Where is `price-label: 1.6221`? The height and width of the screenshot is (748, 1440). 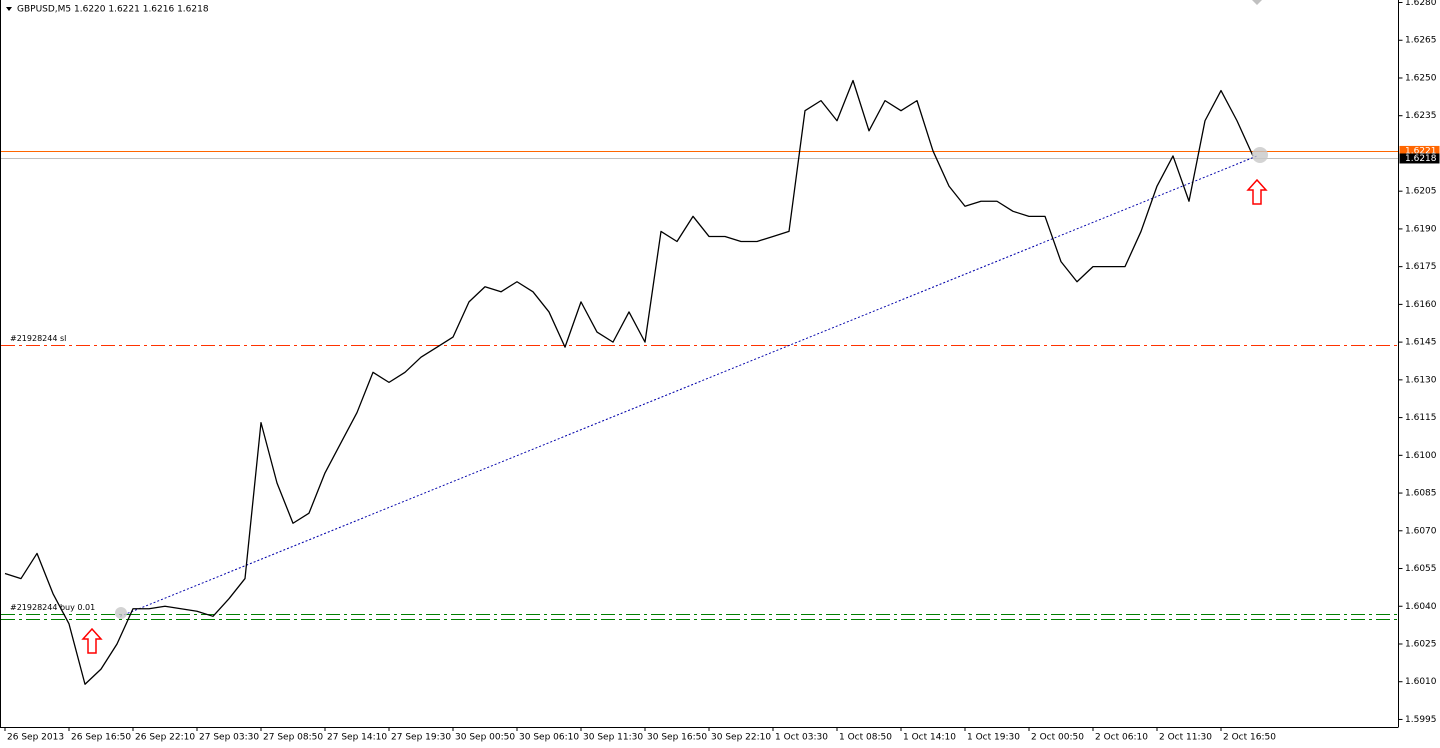
price-label: 1.6221 is located at coordinates (1421, 151).